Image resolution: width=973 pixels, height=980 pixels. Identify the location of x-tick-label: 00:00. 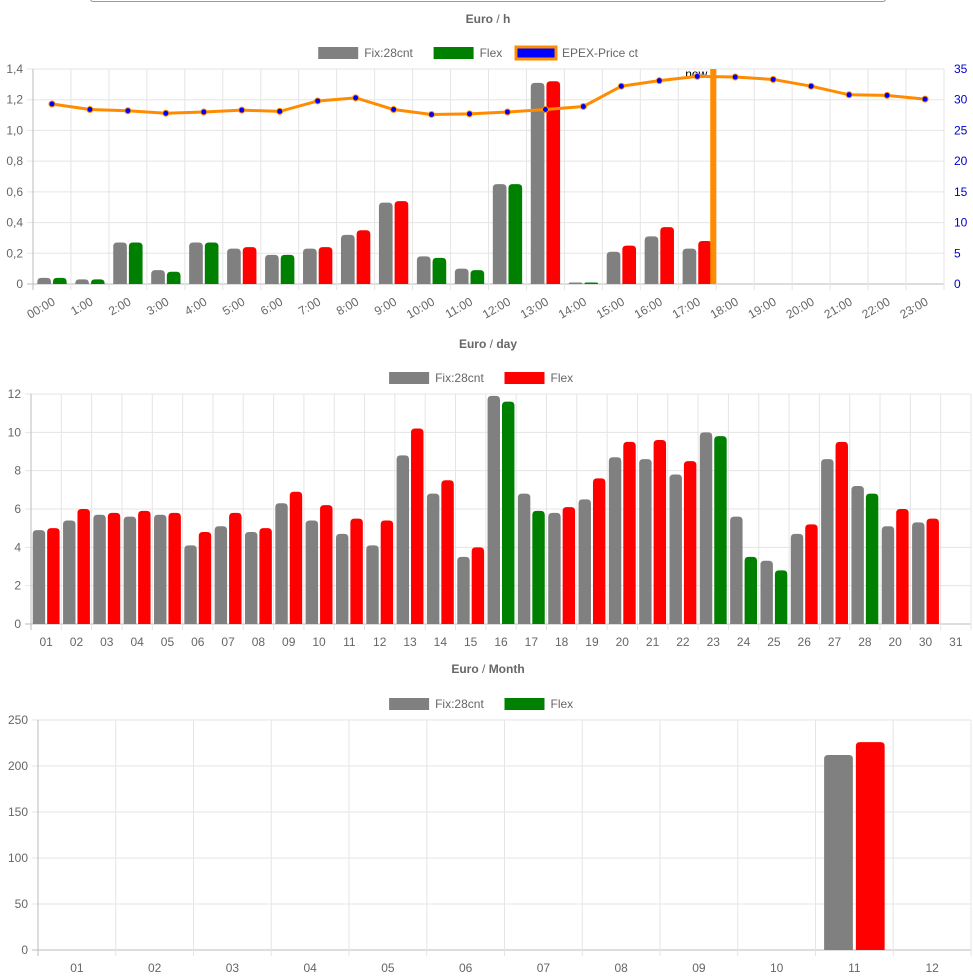
(40, 307).